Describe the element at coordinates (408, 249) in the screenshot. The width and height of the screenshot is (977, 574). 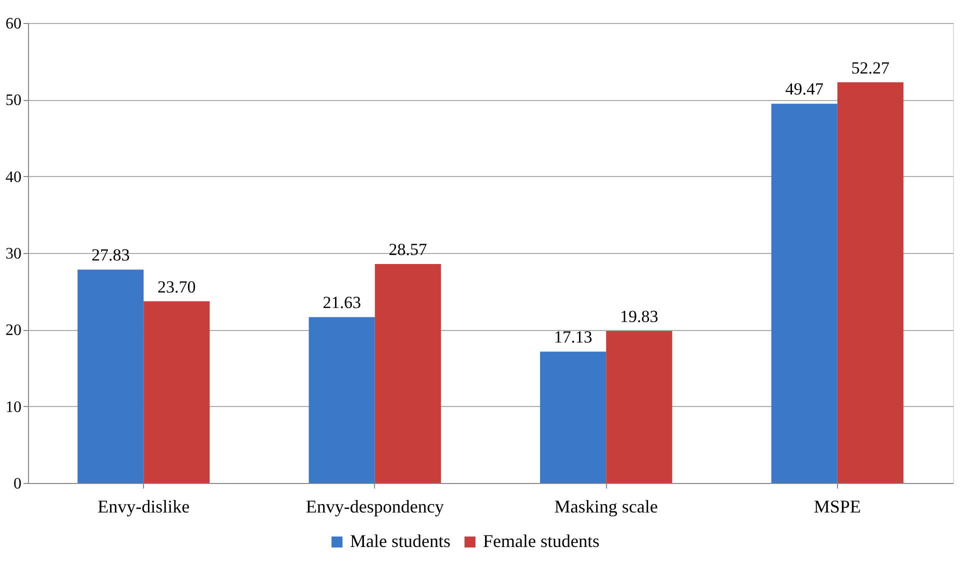
I see `data-label: 28.57` at that location.